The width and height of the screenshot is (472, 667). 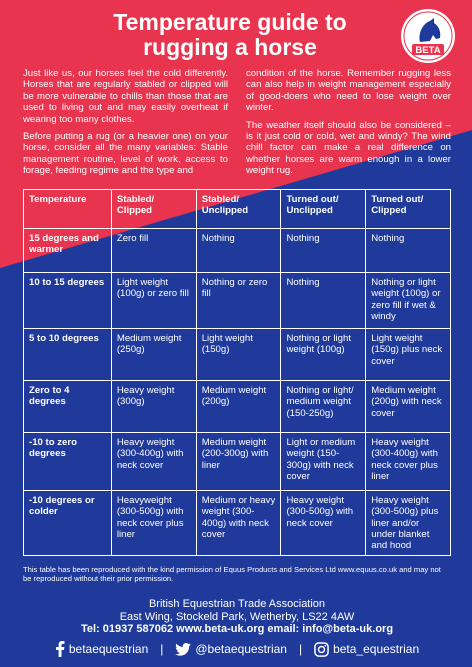 I want to click on rug-recommendation-cell: Nothing or light weight (100g), so click(x=323, y=354).